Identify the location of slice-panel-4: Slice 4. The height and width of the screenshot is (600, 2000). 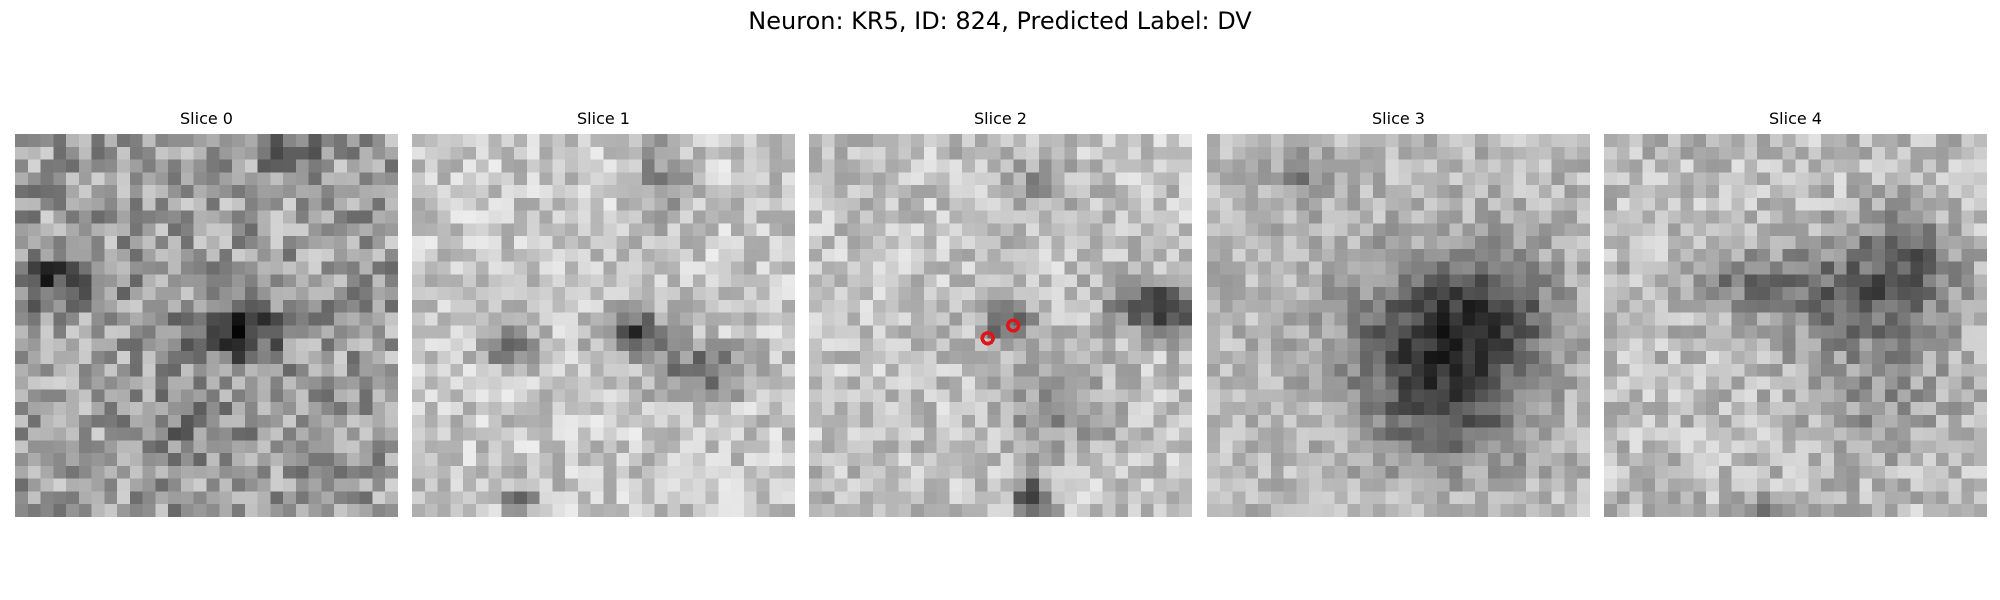
(1795, 312).